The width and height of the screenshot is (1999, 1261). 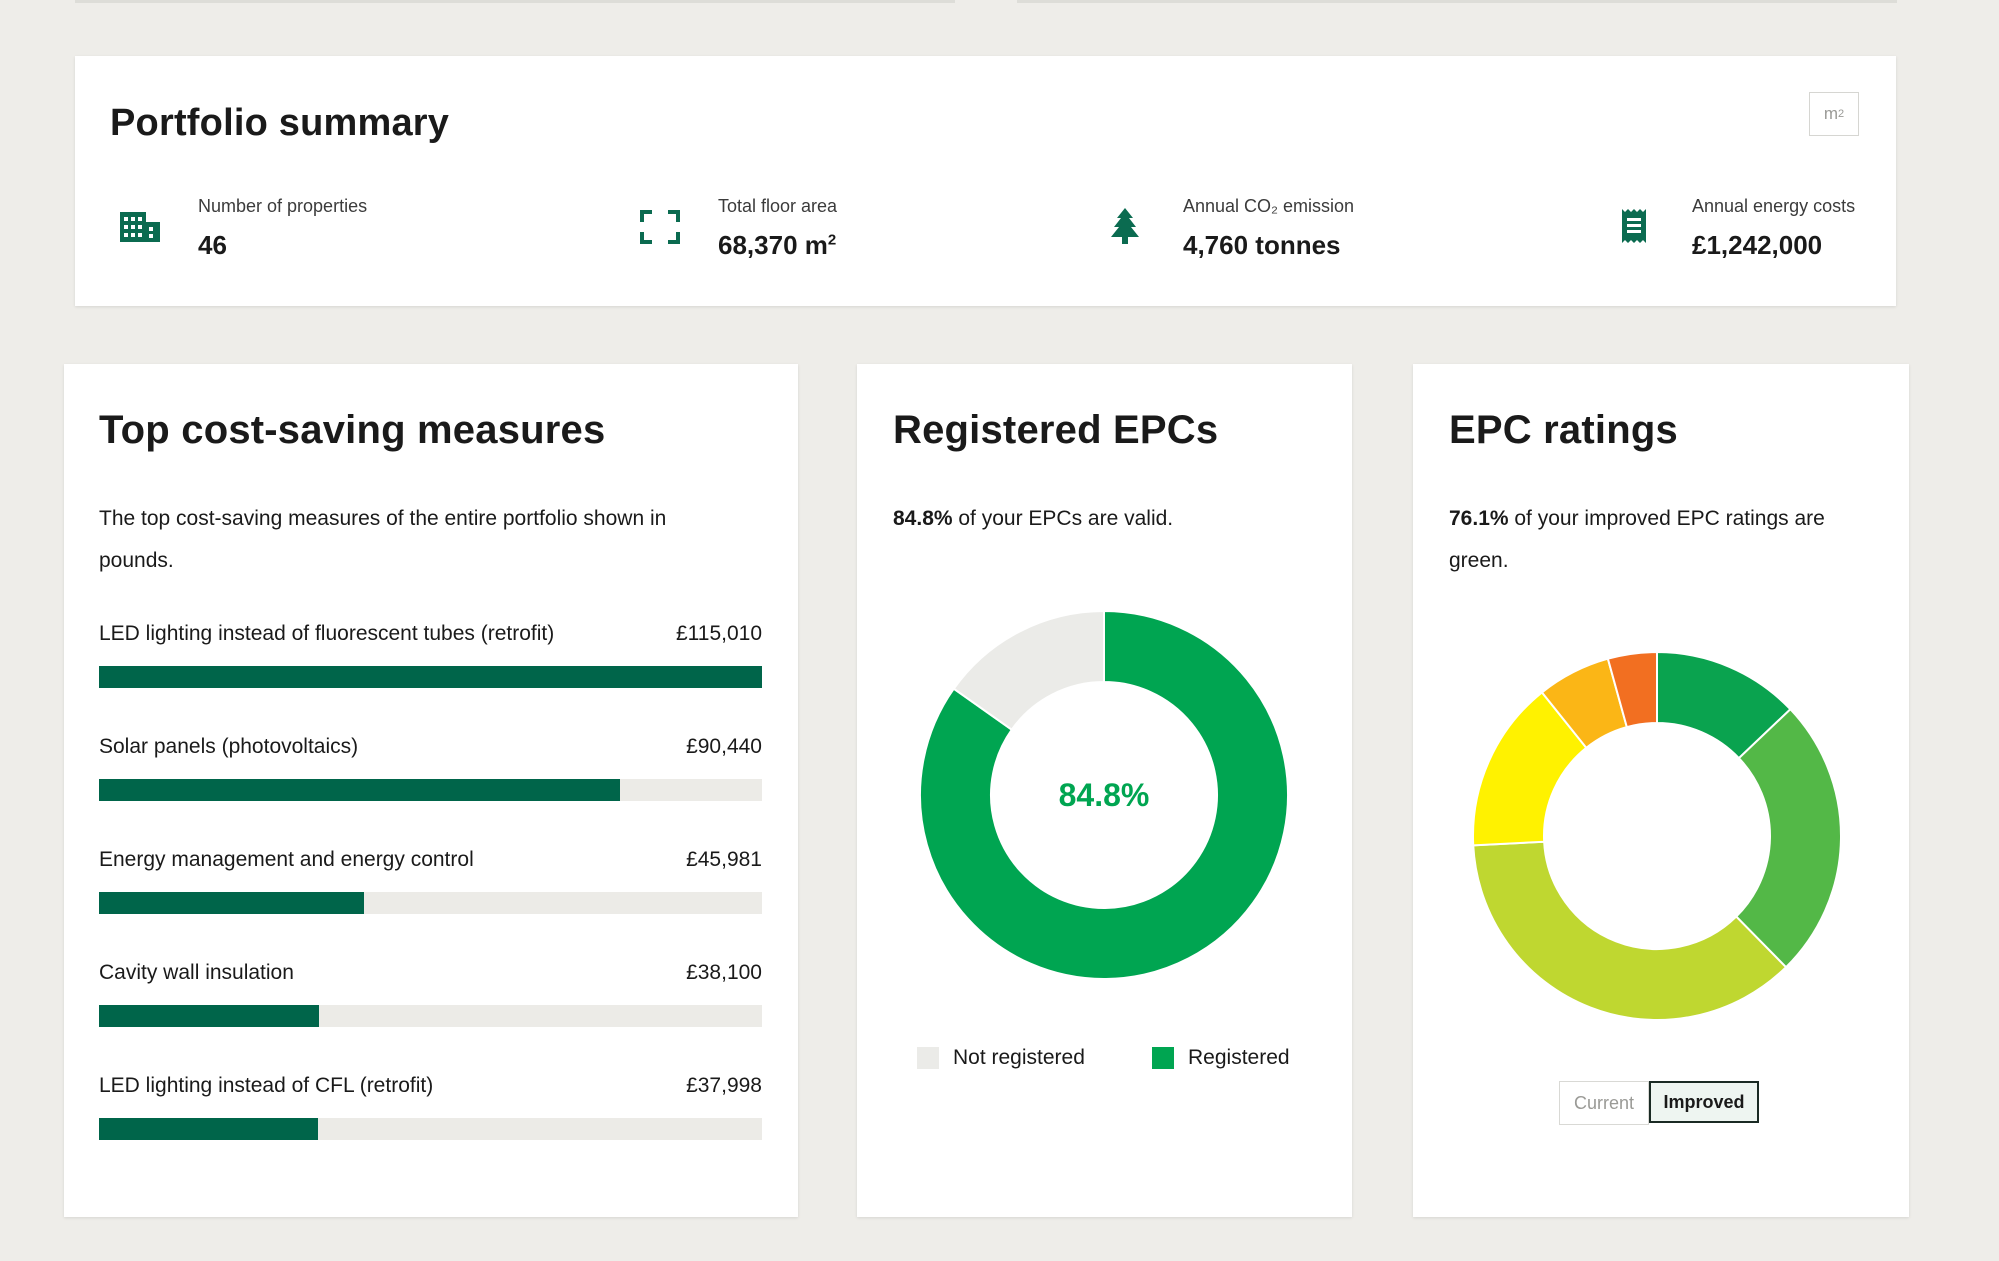 I want to click on stat-value: £1,242,000, so click(x=1757, y=245).